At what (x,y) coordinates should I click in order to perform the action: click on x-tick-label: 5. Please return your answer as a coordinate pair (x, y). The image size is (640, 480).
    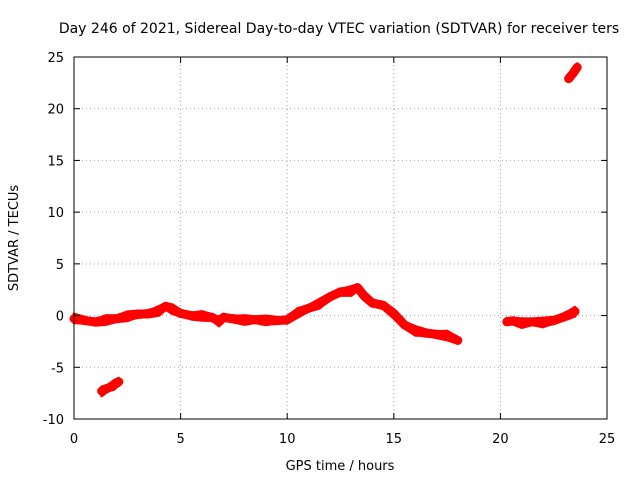
    Looking at the image, I should click on (180, 439).